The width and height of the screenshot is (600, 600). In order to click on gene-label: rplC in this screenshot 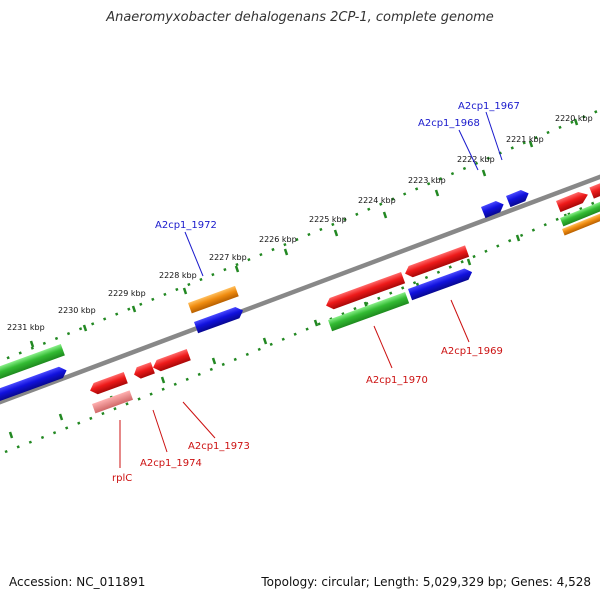, I will do `click(122, 478)`.